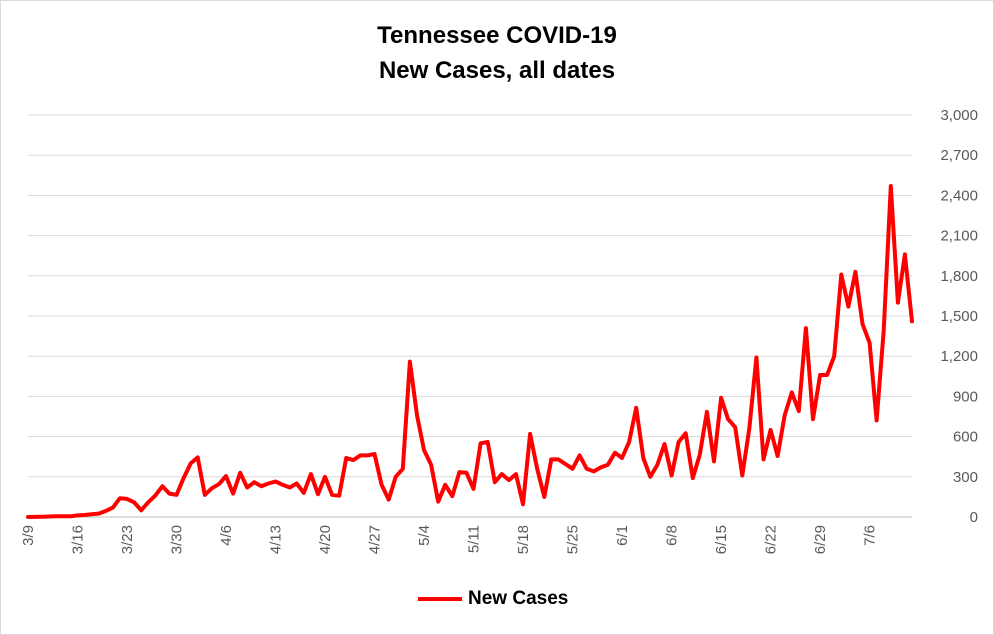 This screenshot has height=635, width=994. What do you see at coordinates (440, 599) in the screenshot?
I see `legend-line-swatch` at bounding box center [440, 599].